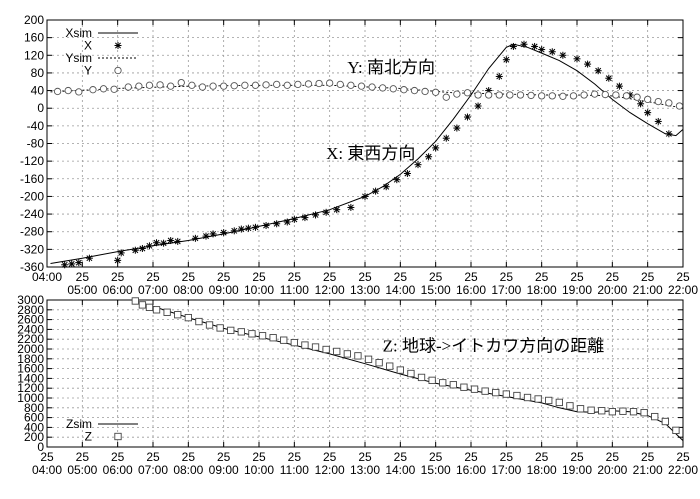 The height and width of the screenshot is (499, 700). I want to click on annotation: Z: 地球->イトカワ方向の距離, so click(494, 345).